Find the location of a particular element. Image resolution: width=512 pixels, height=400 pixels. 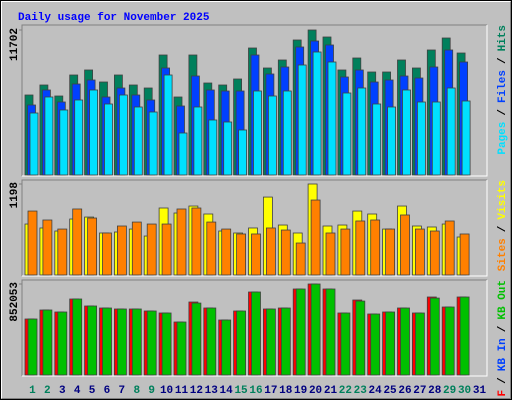

x-tick-label: 7 is located at coordinates (122, 391).